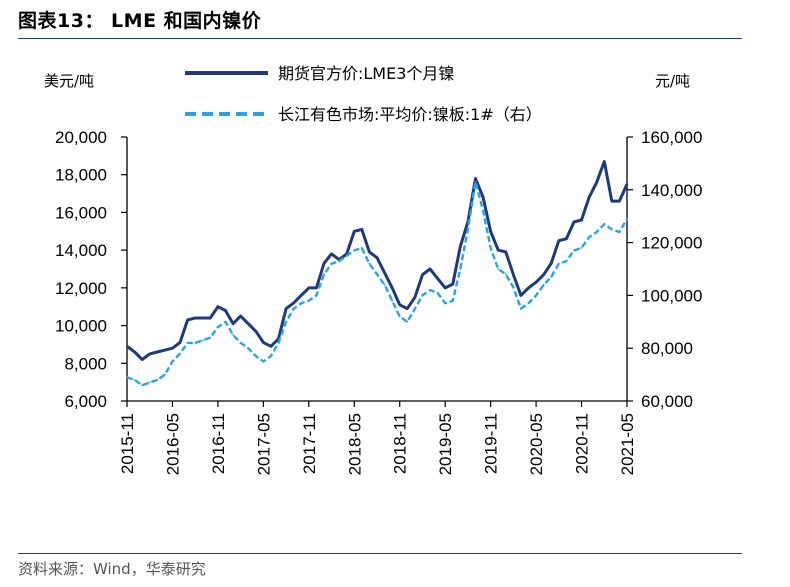  Describe the element at coordinates (363, 94) in the screenshot. I see `legend: 期货官方价:LME3个月镍 长江有色市场:平均价:镍板:1#（右）` at that location.